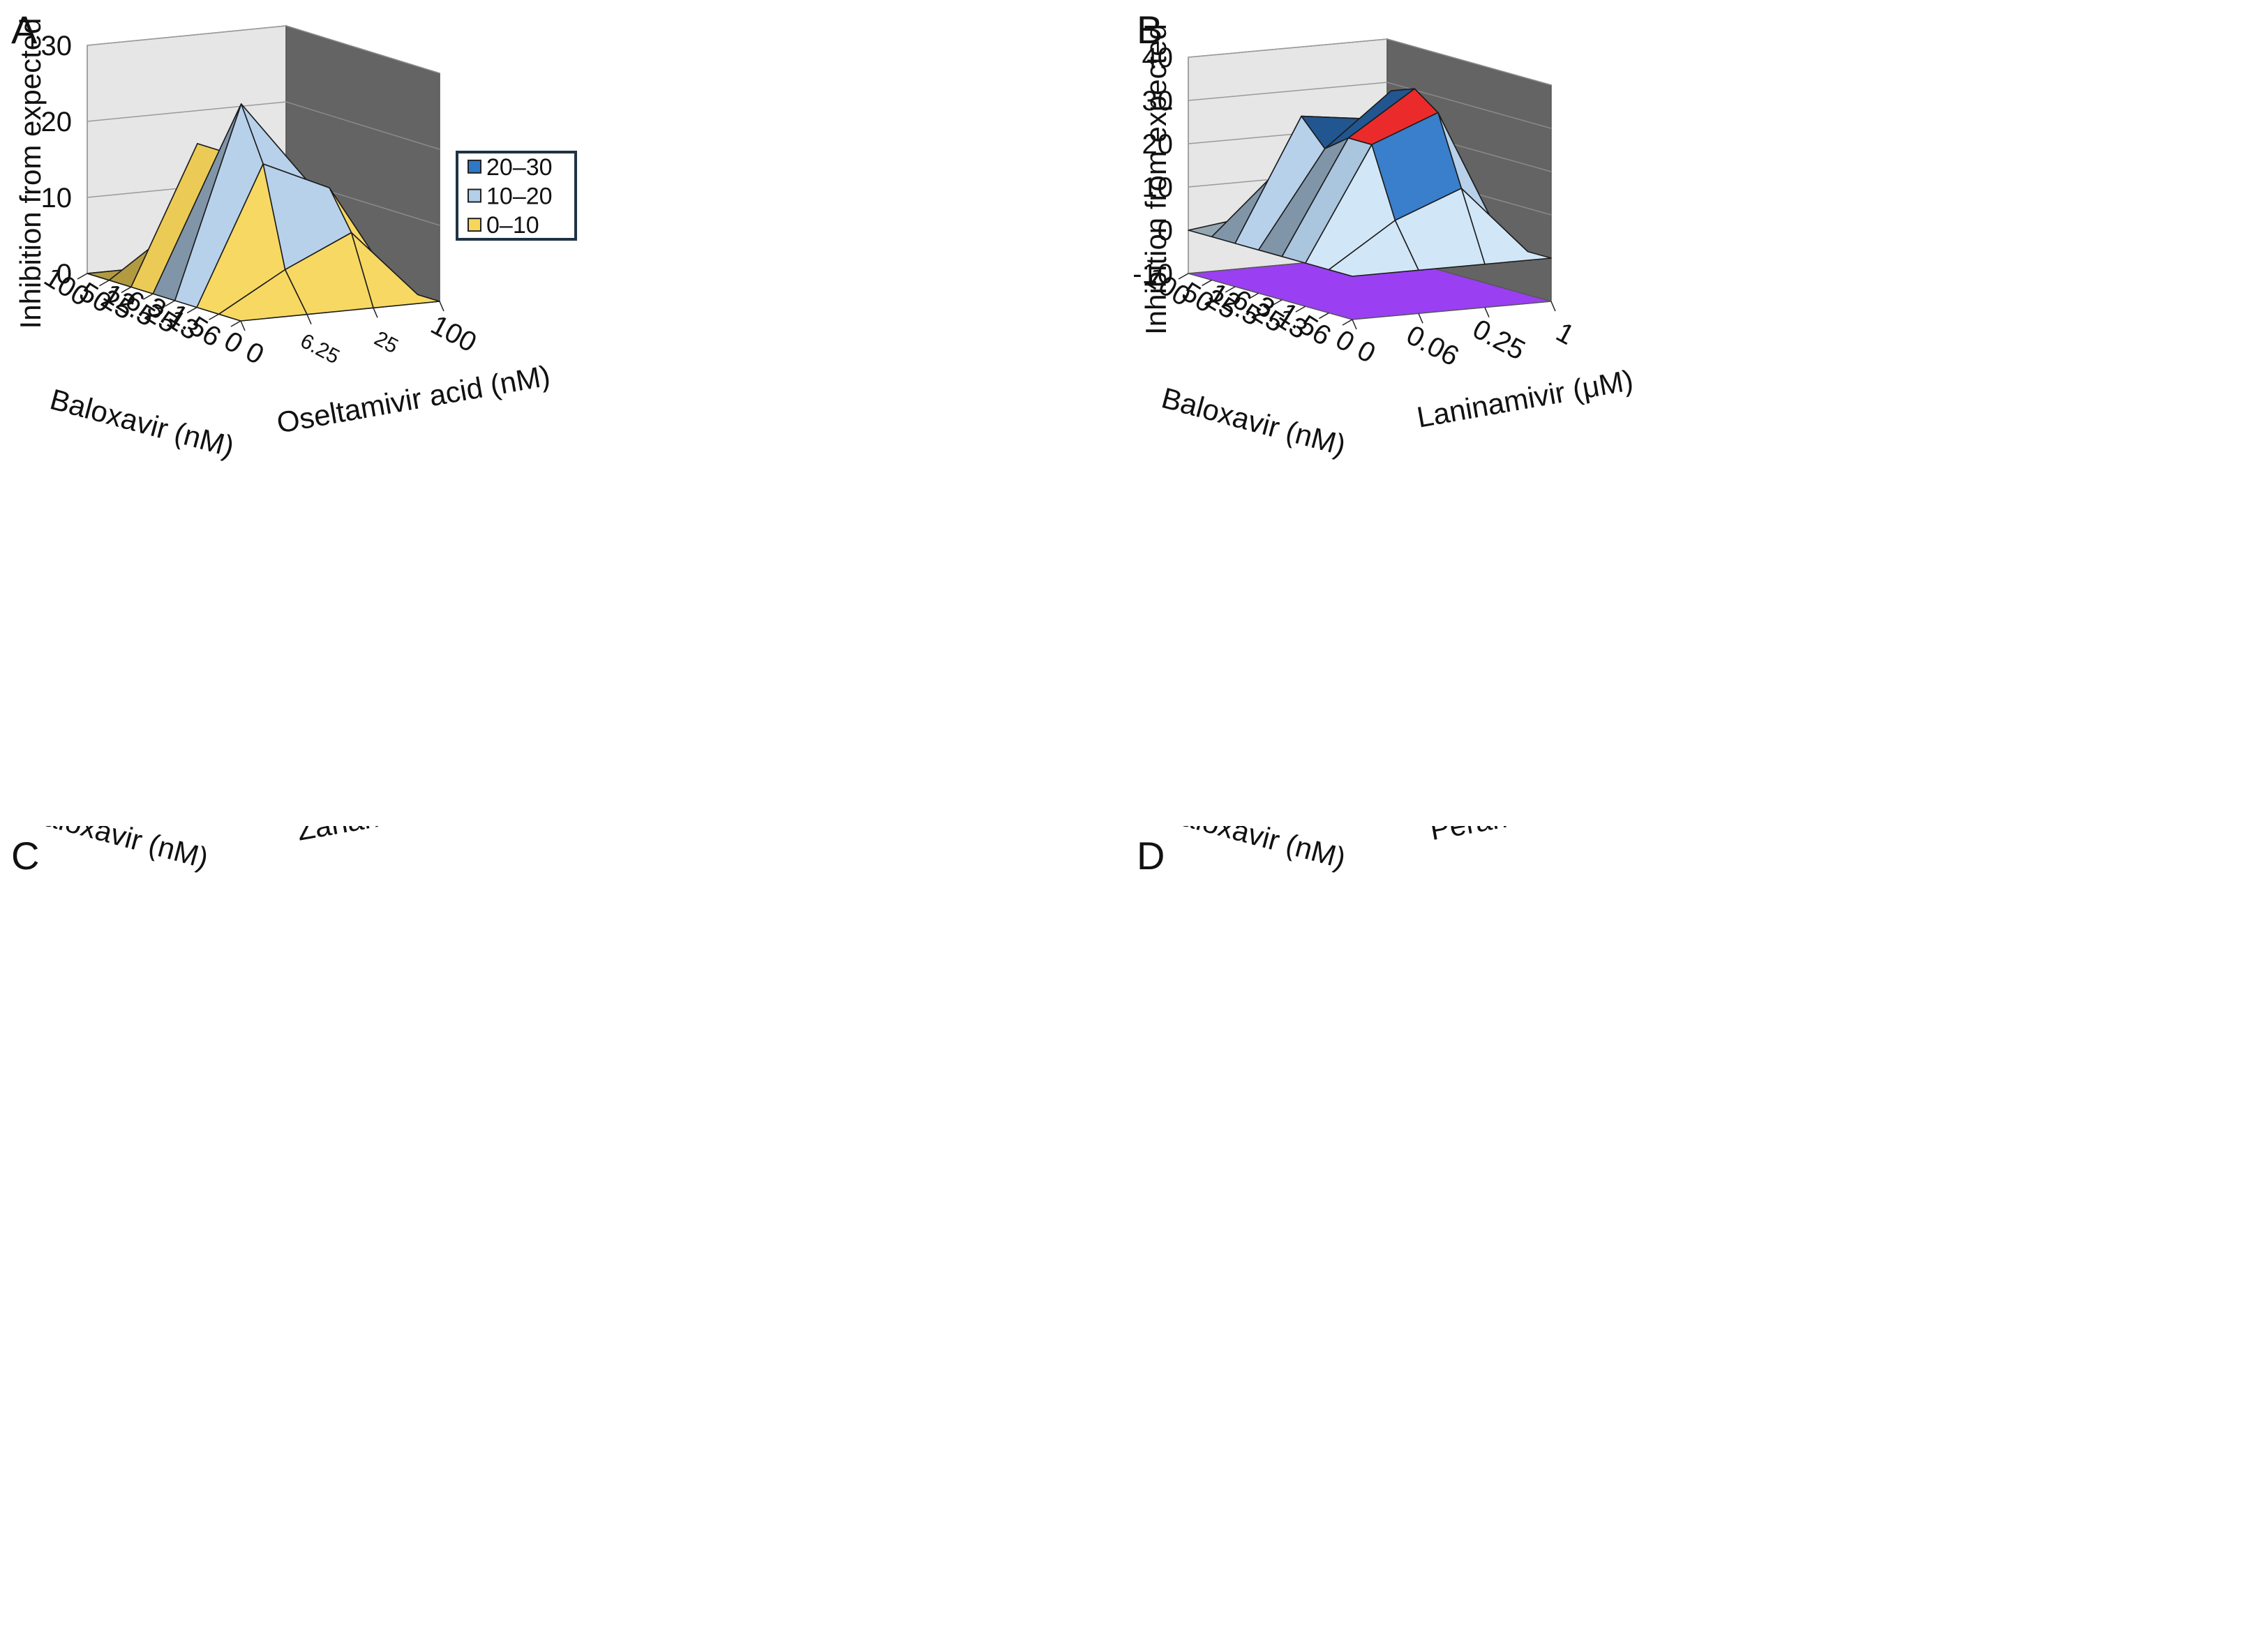 Image resolution: width=2251 pixels, height=1652 pixels. Describe the element at coordinates (453, 333) in the screenshot. I see `y-tick-label: 100` at that location.